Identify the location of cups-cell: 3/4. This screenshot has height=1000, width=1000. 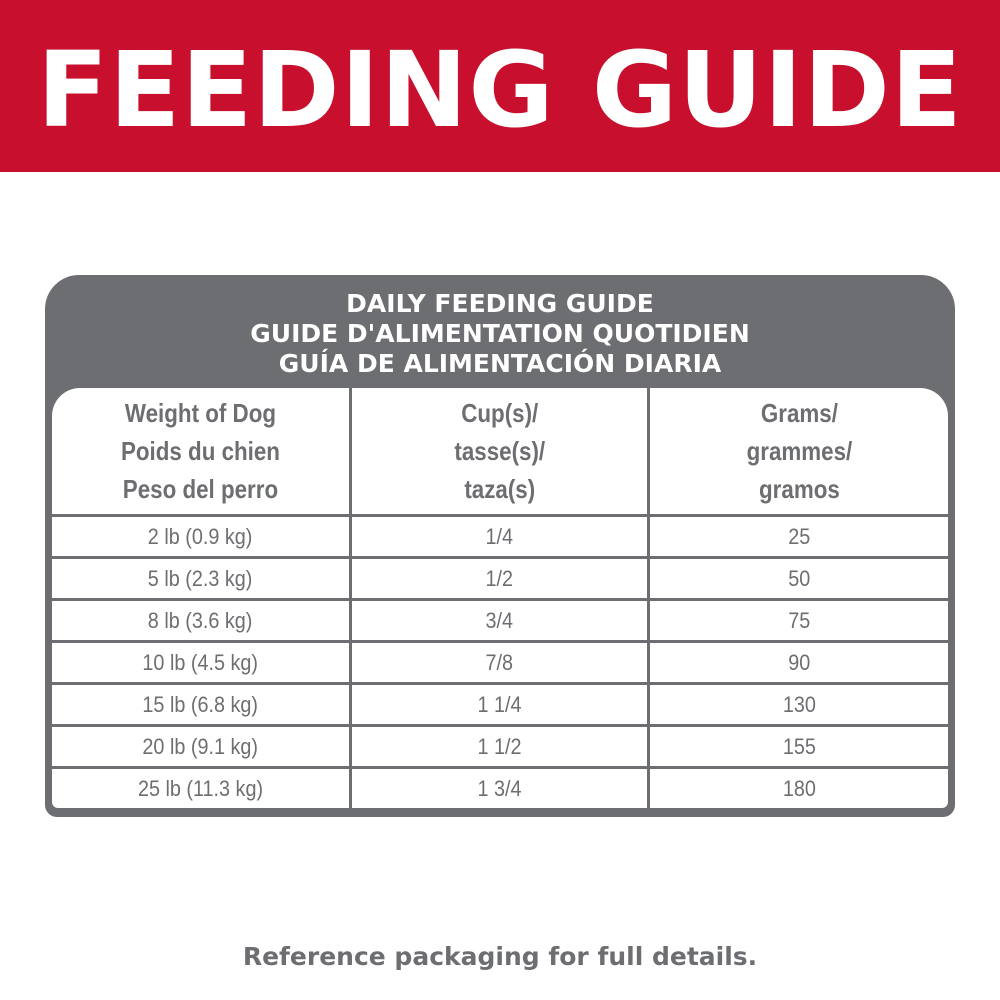
(499, 620).